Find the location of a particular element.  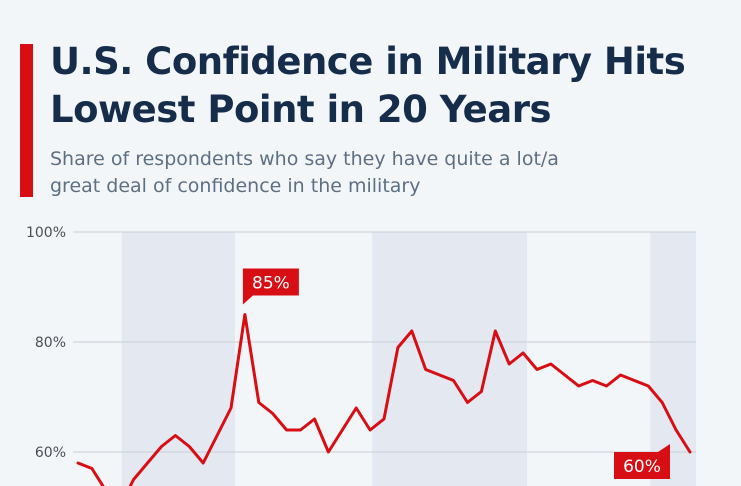

y-tick-label: 60% is located at coordinates (50, 453).